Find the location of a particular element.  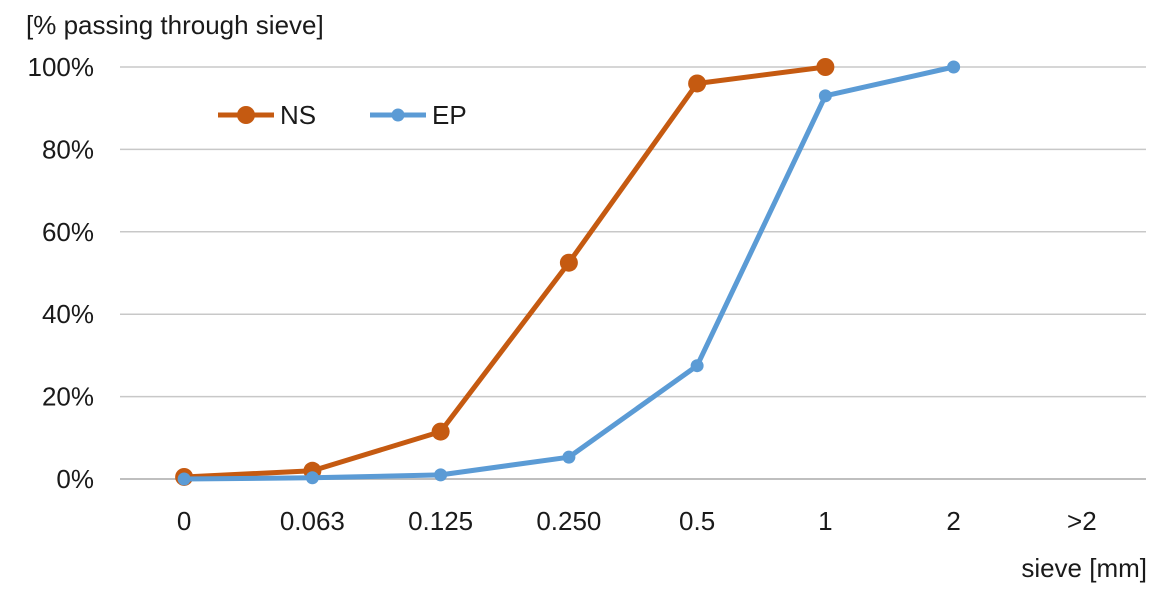

x-tick-label: 0.063 is located at coordinates (312, 521).